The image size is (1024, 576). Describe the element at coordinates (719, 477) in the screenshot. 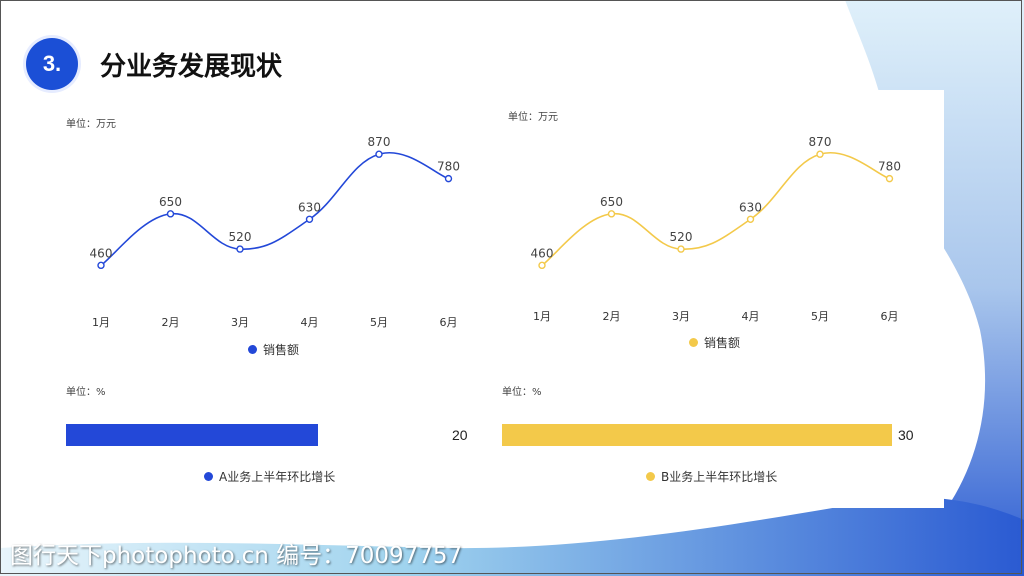

I see `legend-label: B业务上半年环比增长` at that location.